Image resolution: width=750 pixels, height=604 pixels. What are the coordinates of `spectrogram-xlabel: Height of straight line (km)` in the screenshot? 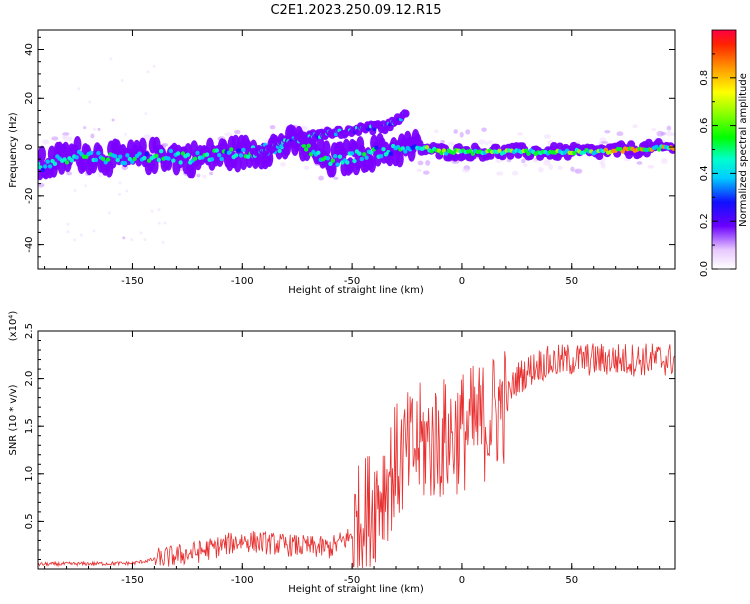 It's located at (356, 290).